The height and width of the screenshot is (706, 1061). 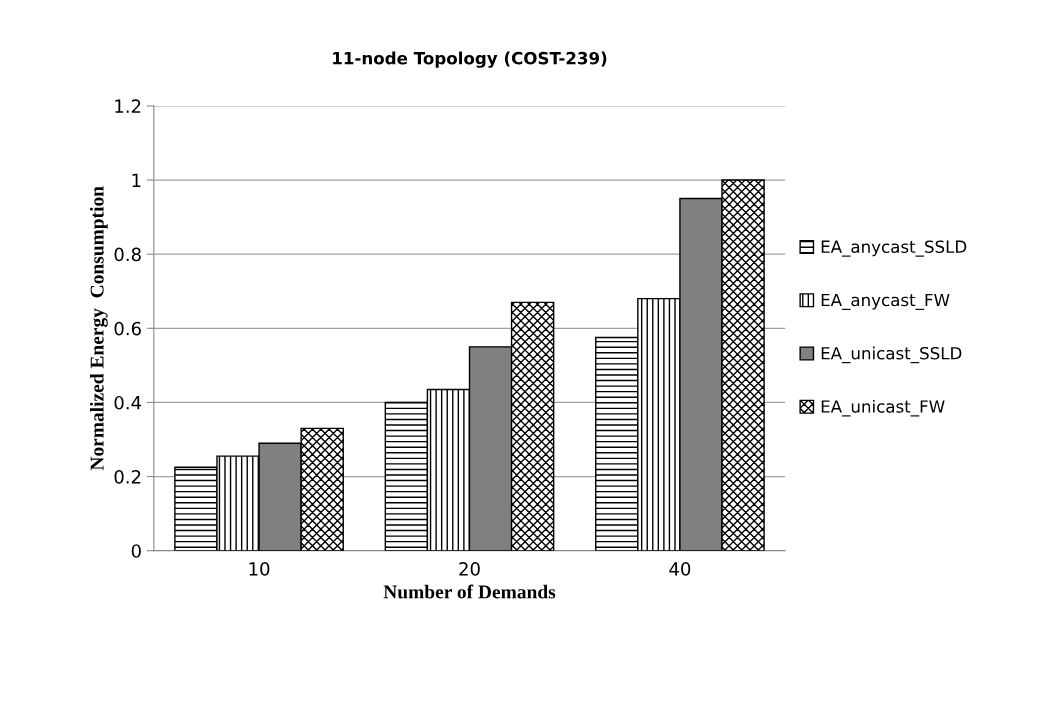 What do you see at coordinates (469, 591) in the screenshot?
I see `x-axis-title: Number of Demands` at bounding box center [469, 591].